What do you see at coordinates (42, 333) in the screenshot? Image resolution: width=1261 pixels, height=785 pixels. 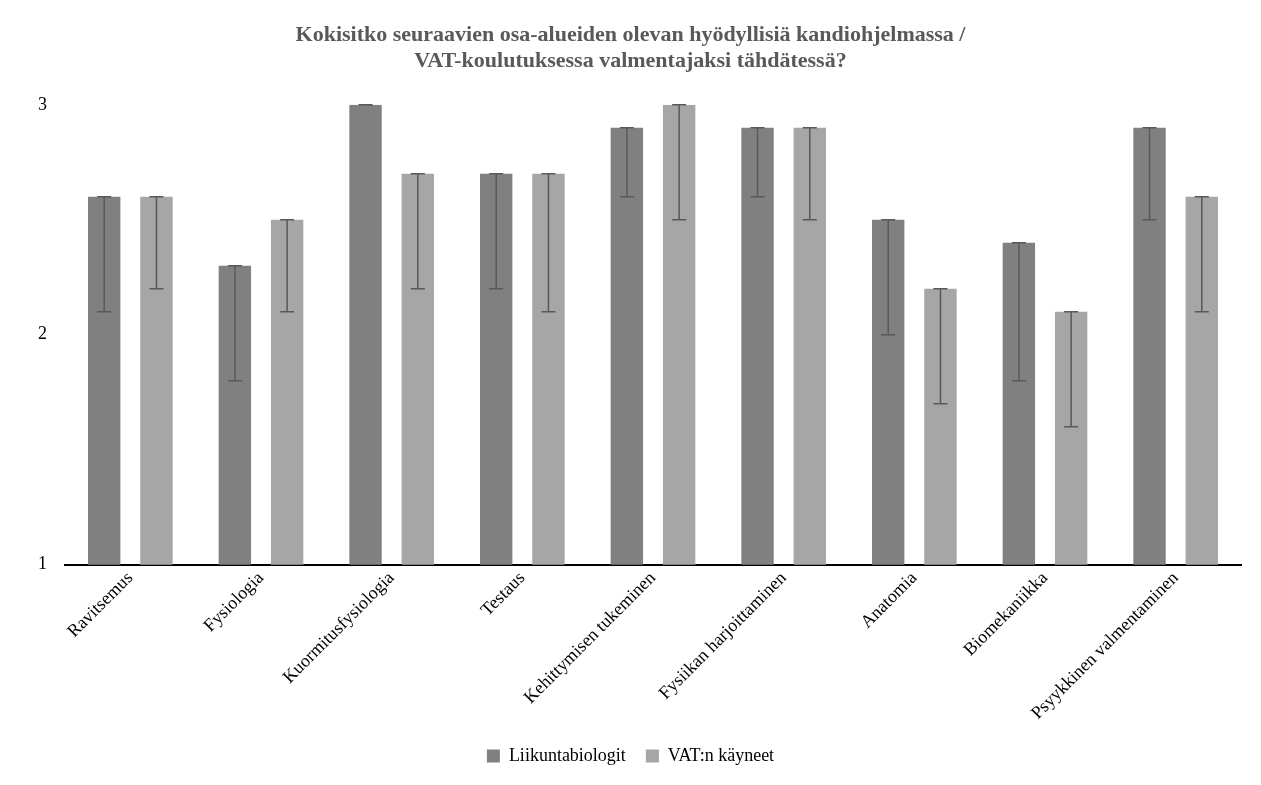 I see `y-tick-label: 2` at bounding box center [42, 333].